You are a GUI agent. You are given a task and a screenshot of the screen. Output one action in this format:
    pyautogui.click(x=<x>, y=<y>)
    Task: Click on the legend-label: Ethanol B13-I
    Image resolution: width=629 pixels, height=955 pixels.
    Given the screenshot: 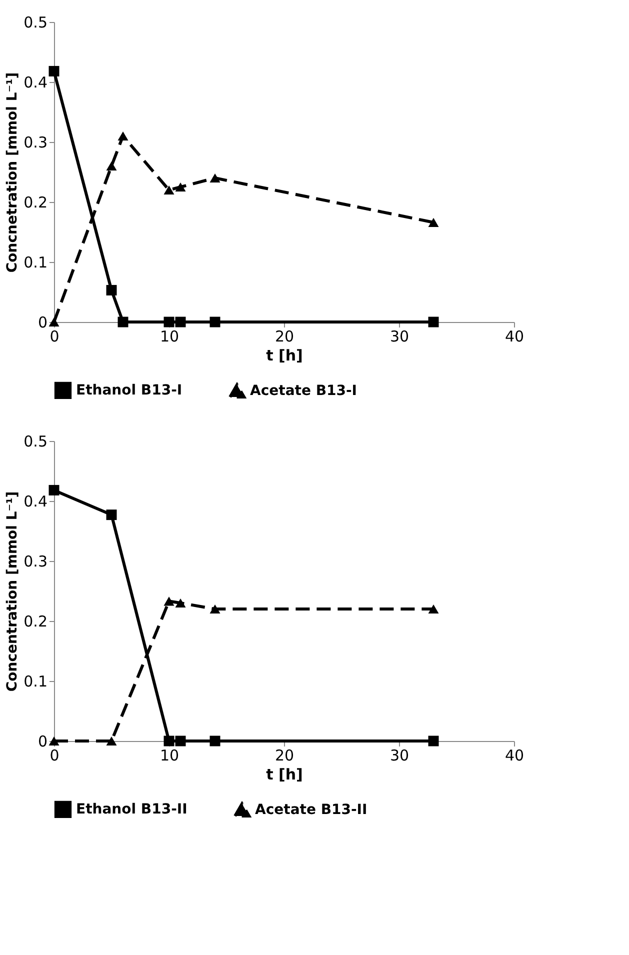 What is the action you would take?
    pyautogui.click(x=129, y=390)
    